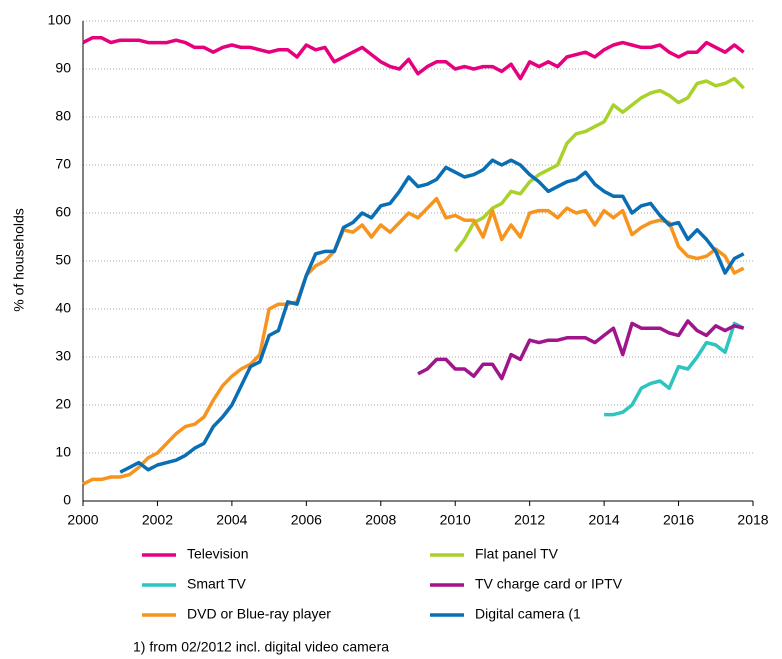 This screenshot has width=782, height=659. What do you see at coordinates (82, 520) in the screenshot?
I see `x-tick-label: 2000` at bounding box center [82, 520].